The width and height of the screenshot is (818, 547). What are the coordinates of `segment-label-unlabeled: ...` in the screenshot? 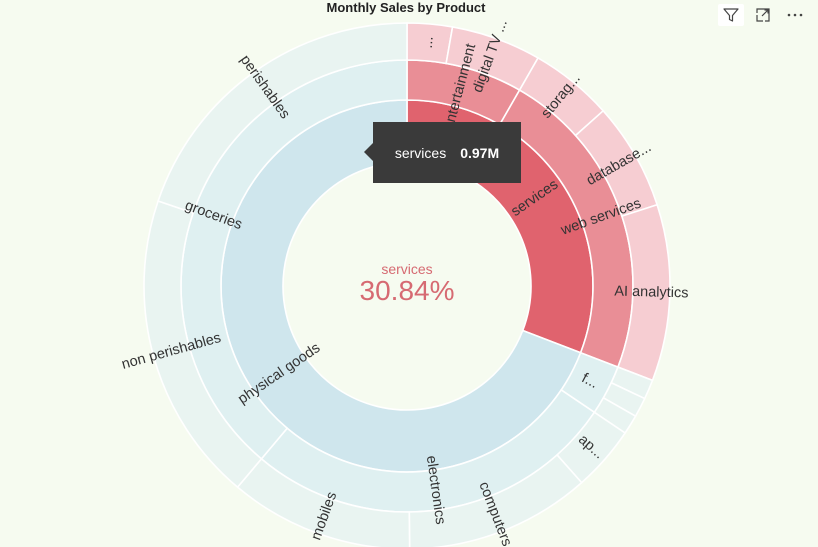 It's located at (428, 42).